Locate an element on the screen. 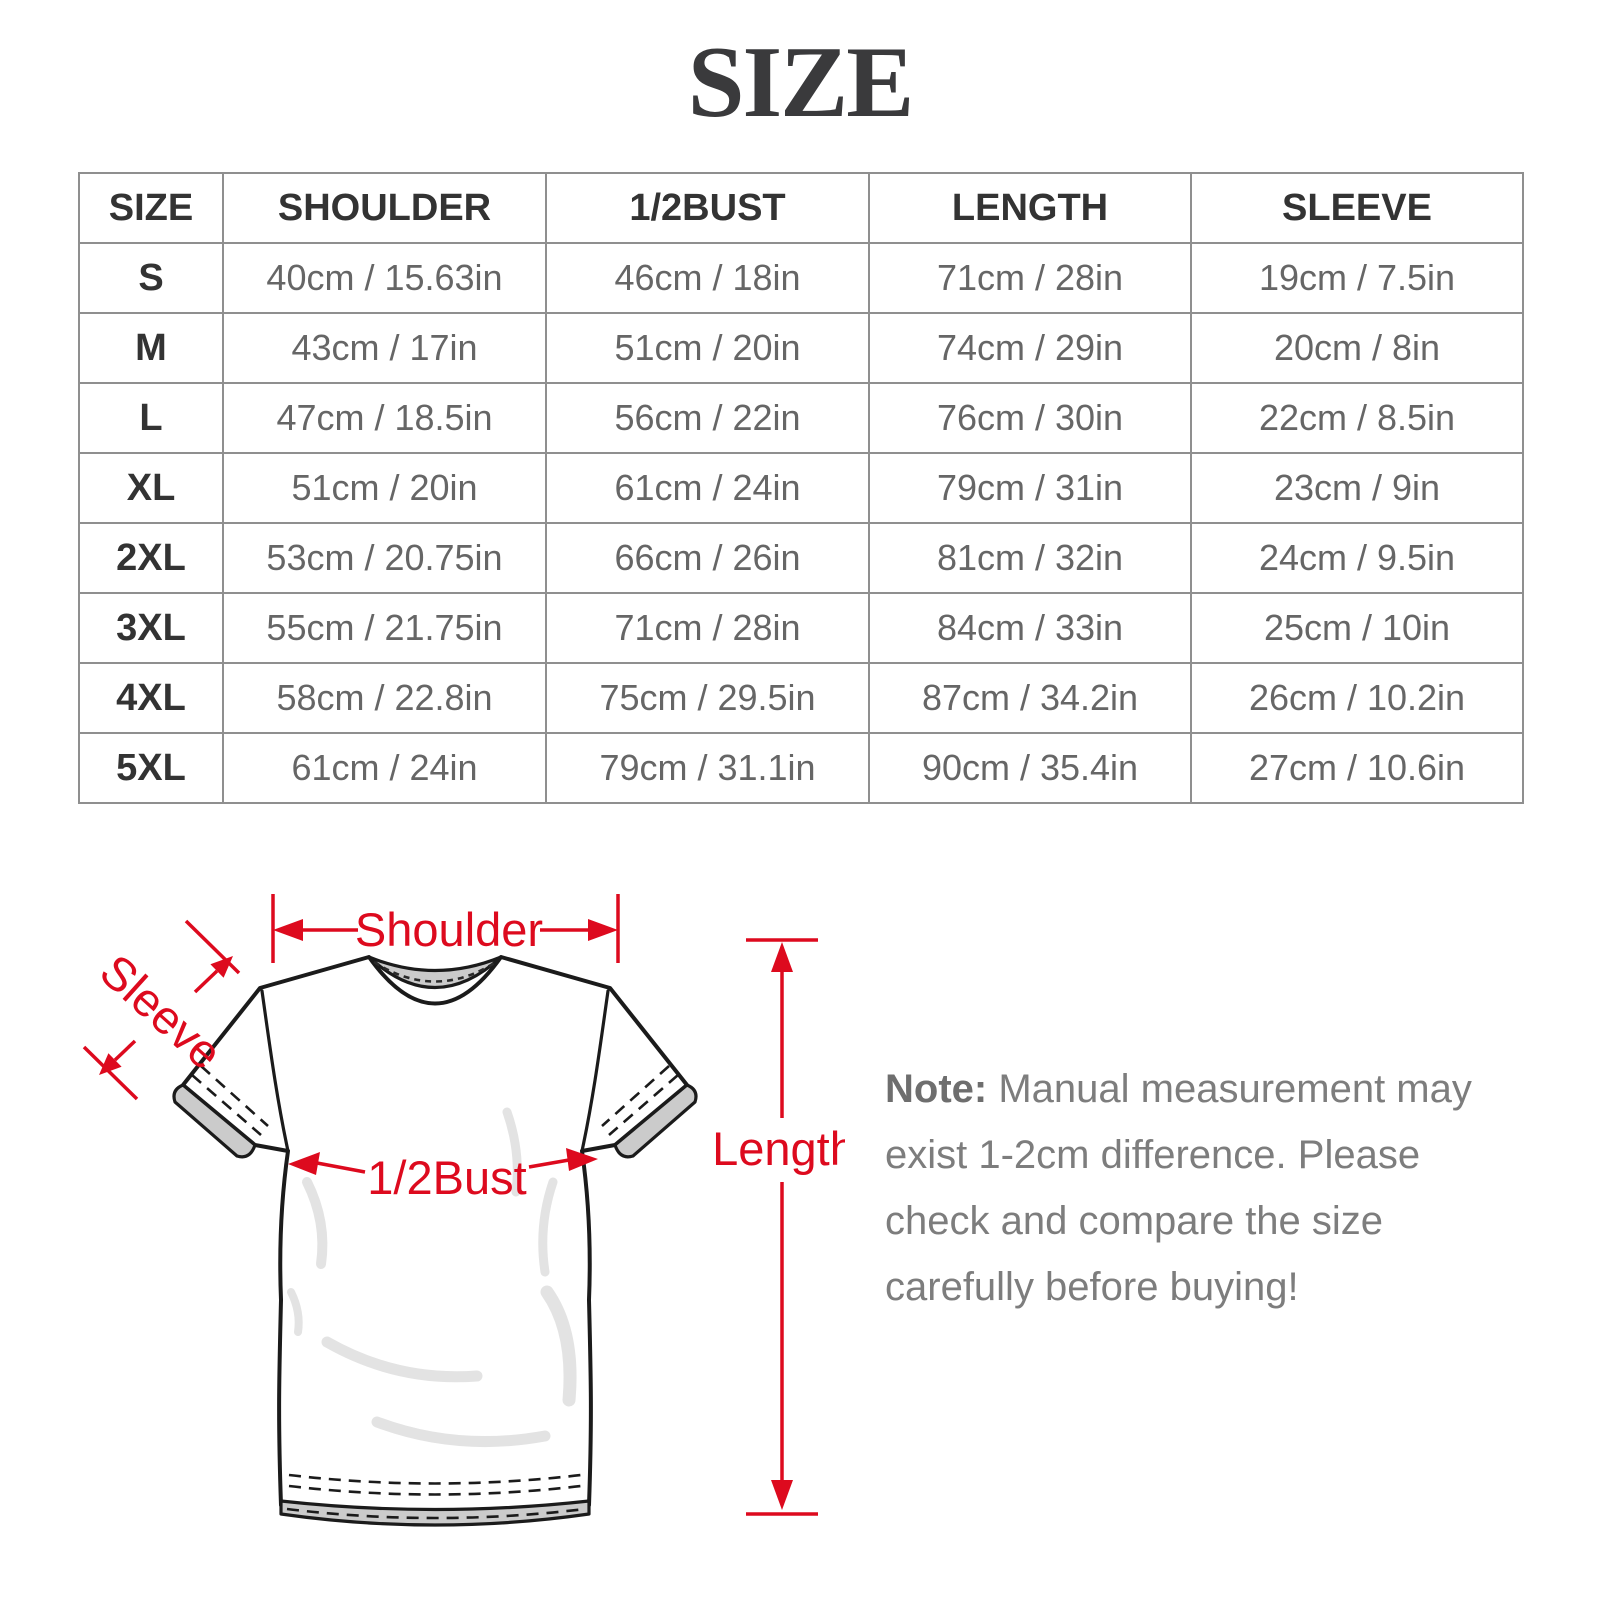  measurement-cell: 25cm / 10in is located at coordinates (1357, 628).